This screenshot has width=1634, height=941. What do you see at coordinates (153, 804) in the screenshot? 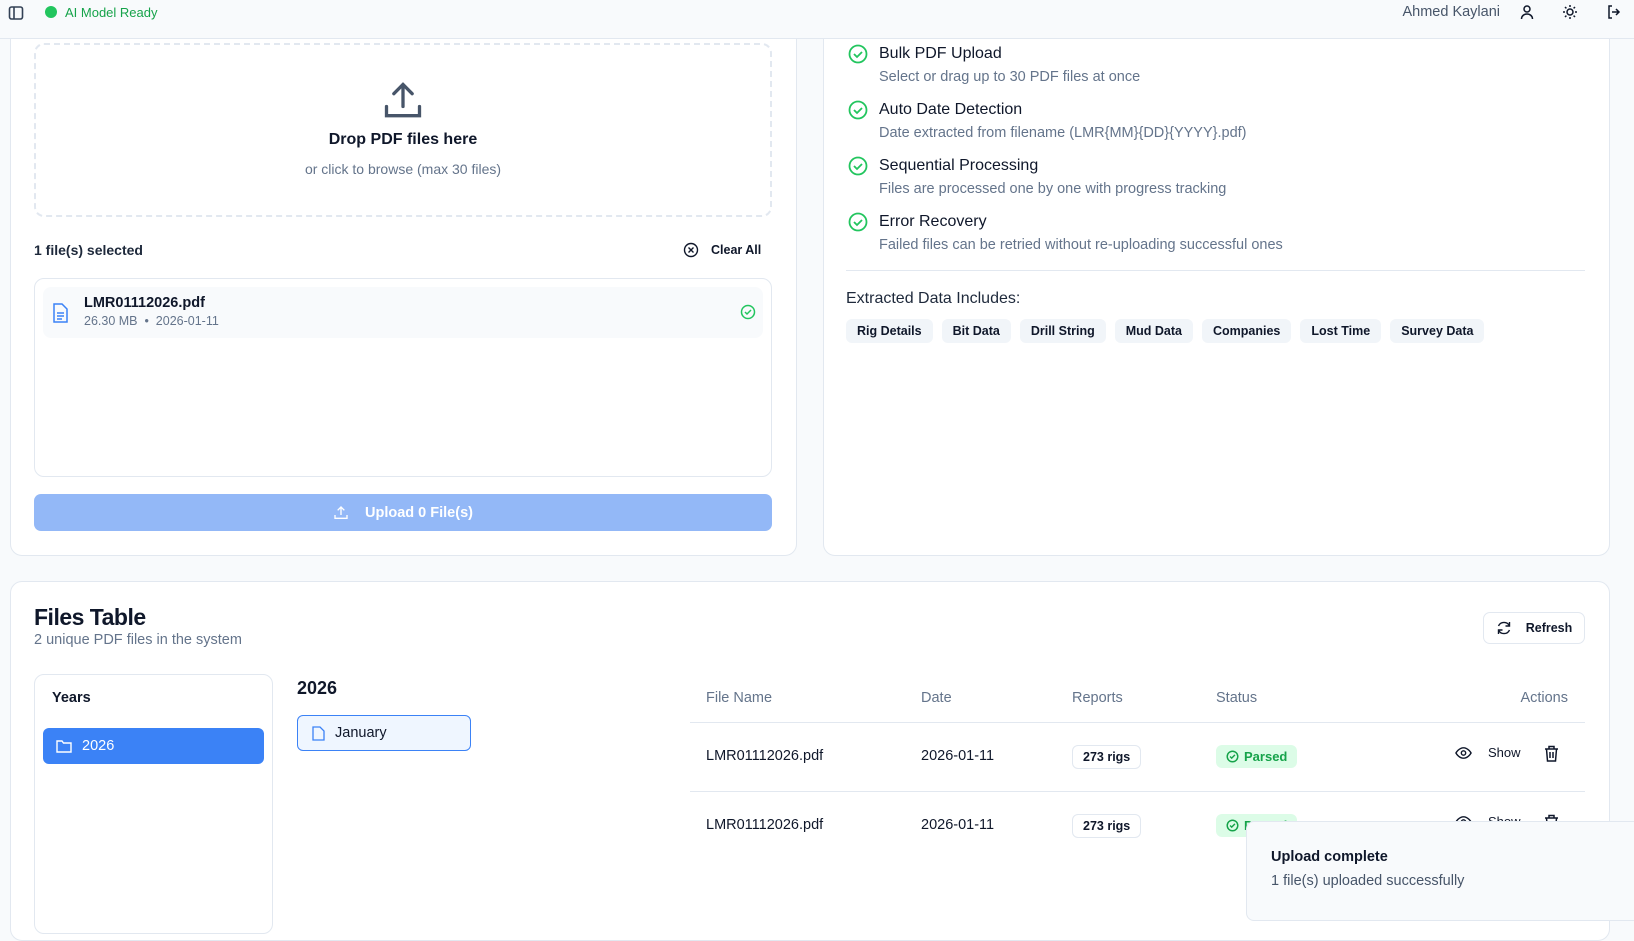
I see `years-panel: Years 2026` at bounding box center [153, 804].